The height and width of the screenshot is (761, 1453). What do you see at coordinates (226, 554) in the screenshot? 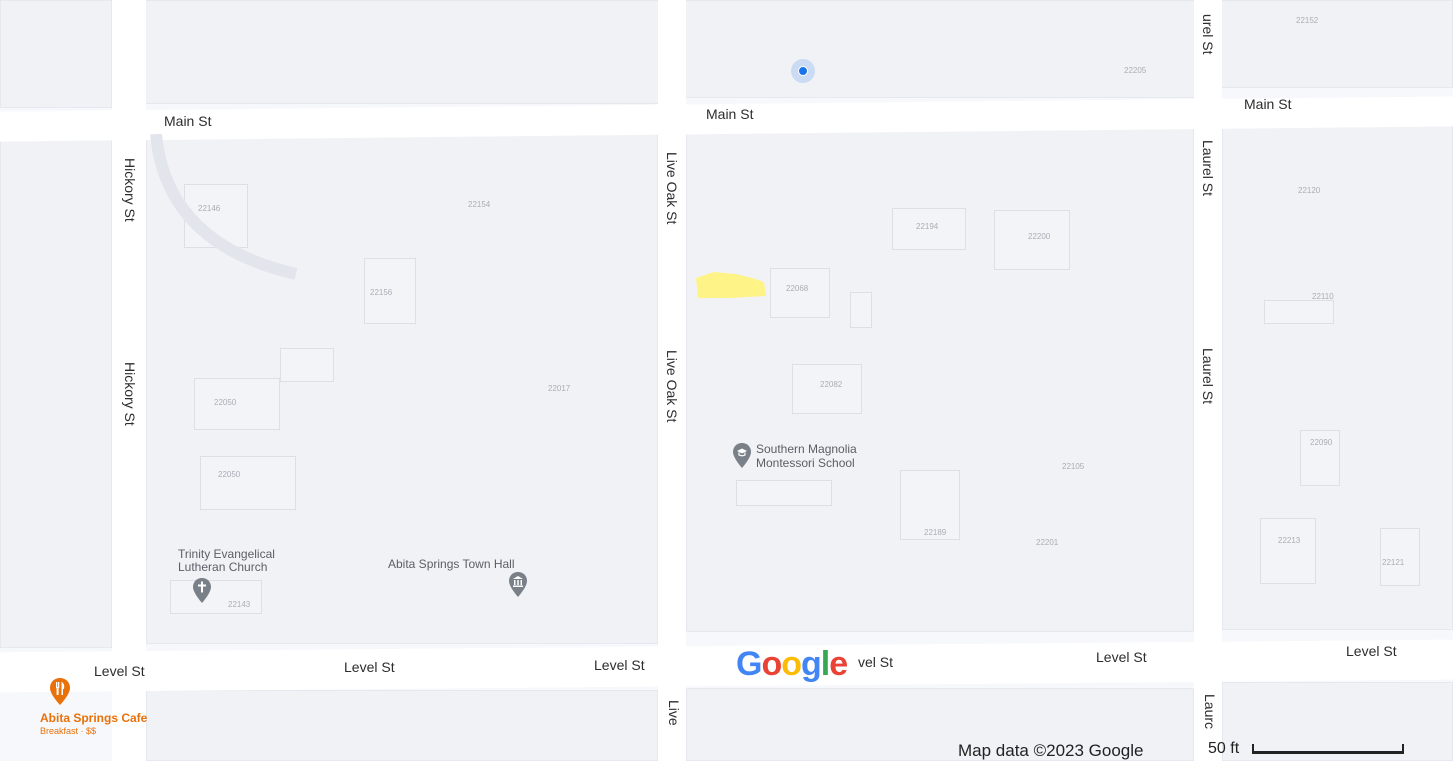
I see `church-label-line1: Trinity Evangelical` at bounding box center [226, 554].